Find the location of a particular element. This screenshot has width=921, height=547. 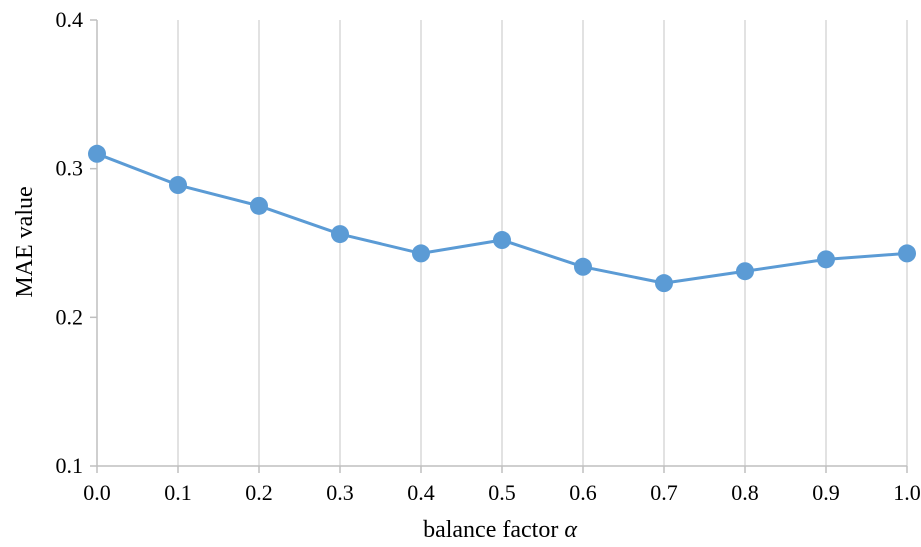

data-point-0.1 is located at coordinates (178, 185).